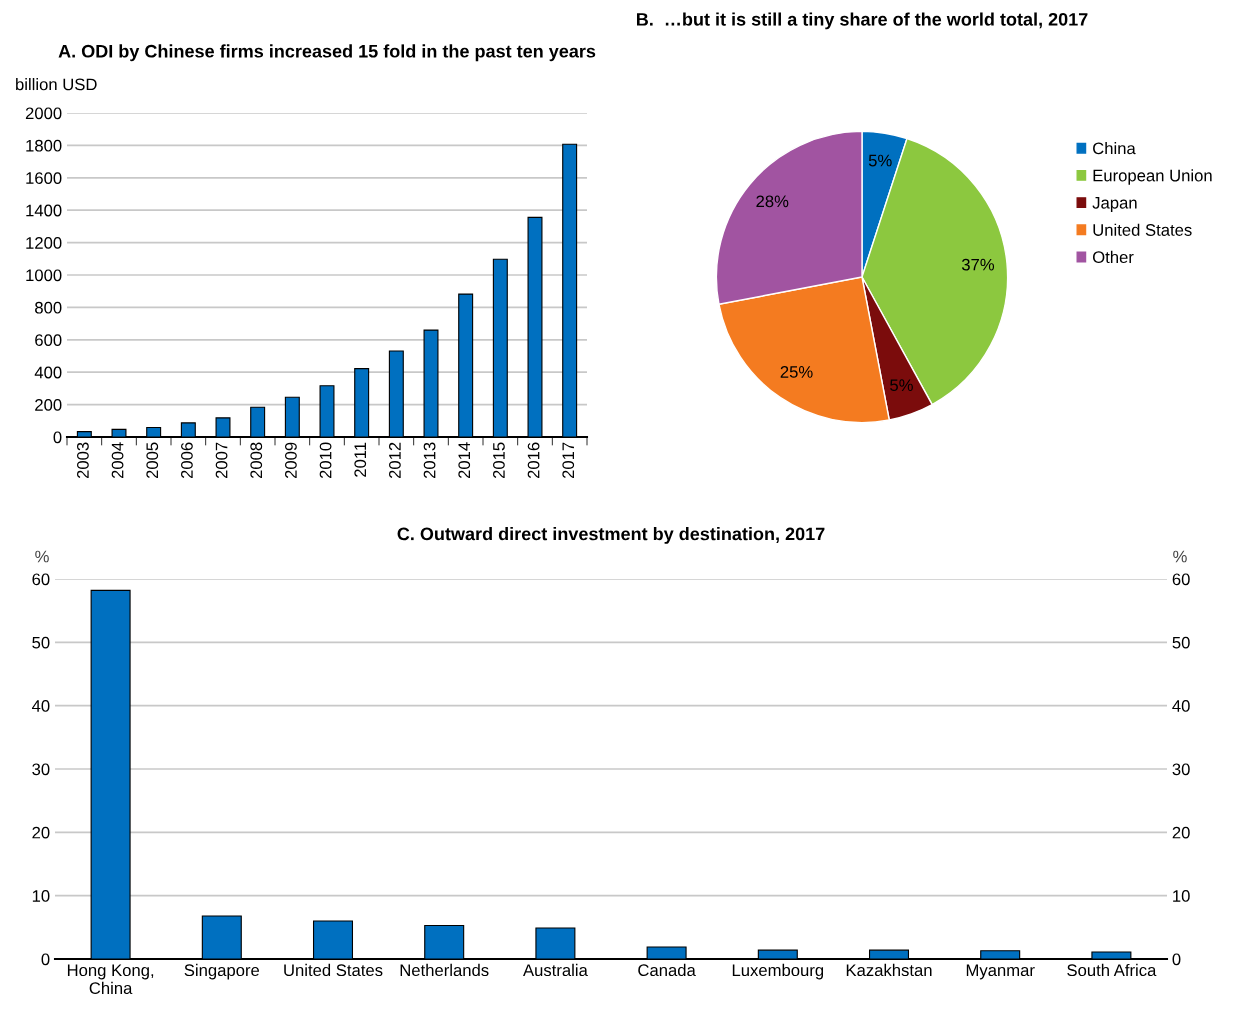  What do you see at coordinates (117, 460) in the screenshot?
I see `x-tick-label: 2004` at bounding box center [117, 460].